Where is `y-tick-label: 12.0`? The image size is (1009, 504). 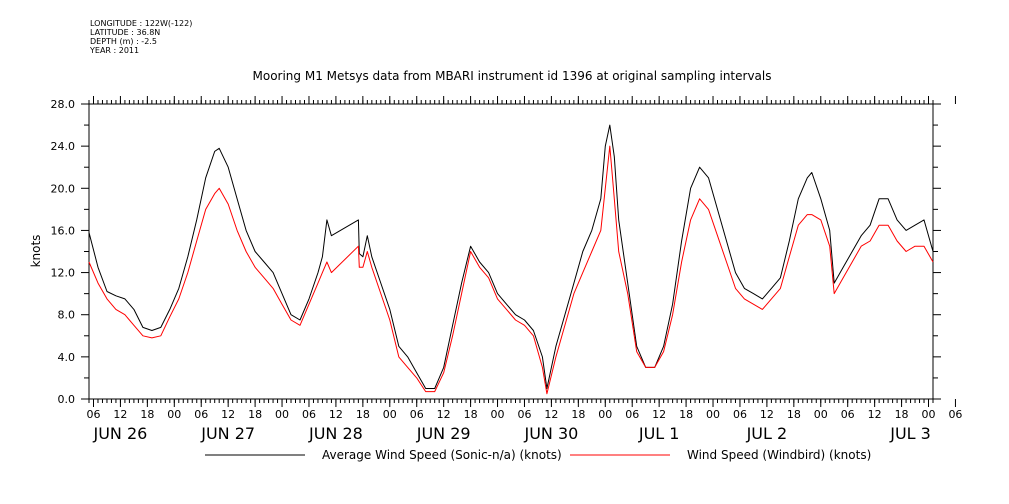
y-tick-label: 12.0 is located at coordinates (63, 273).